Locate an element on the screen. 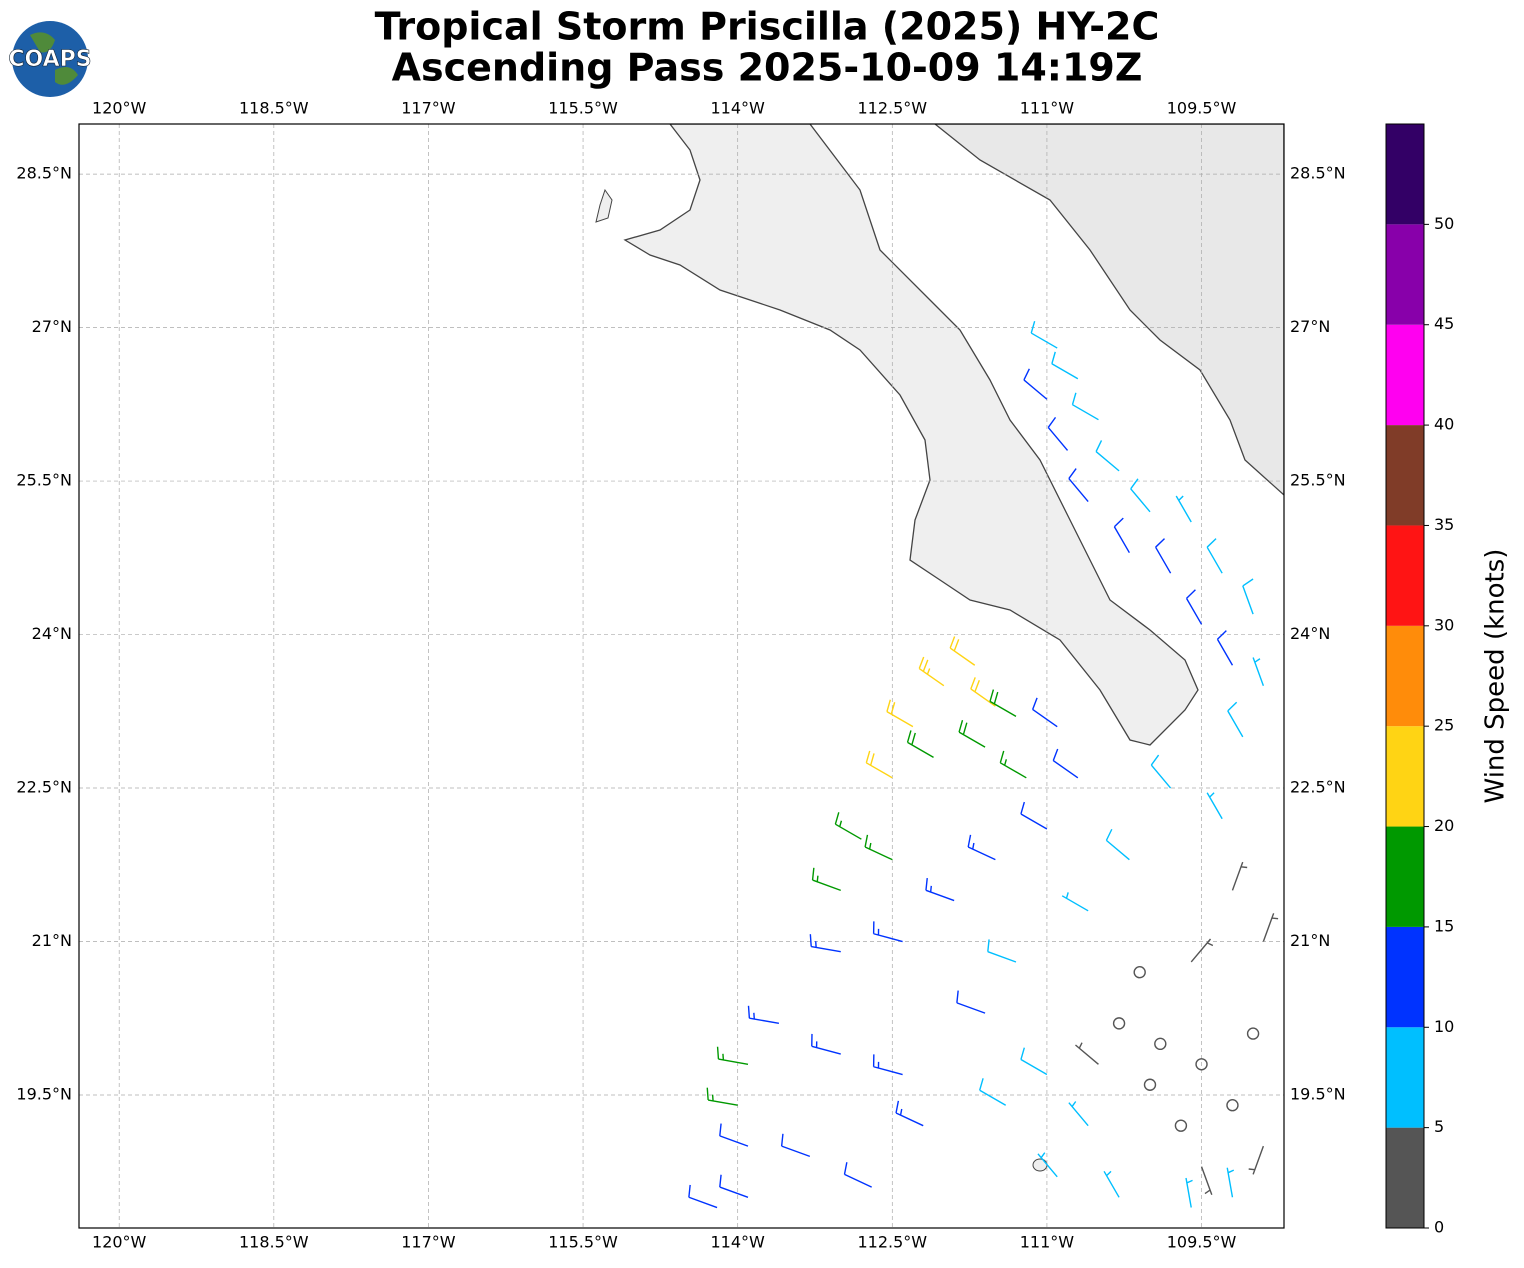 This screenshot has height=1268, width=1524. y-tick-label: 19.5°N is located at coordinates (44, 1093).